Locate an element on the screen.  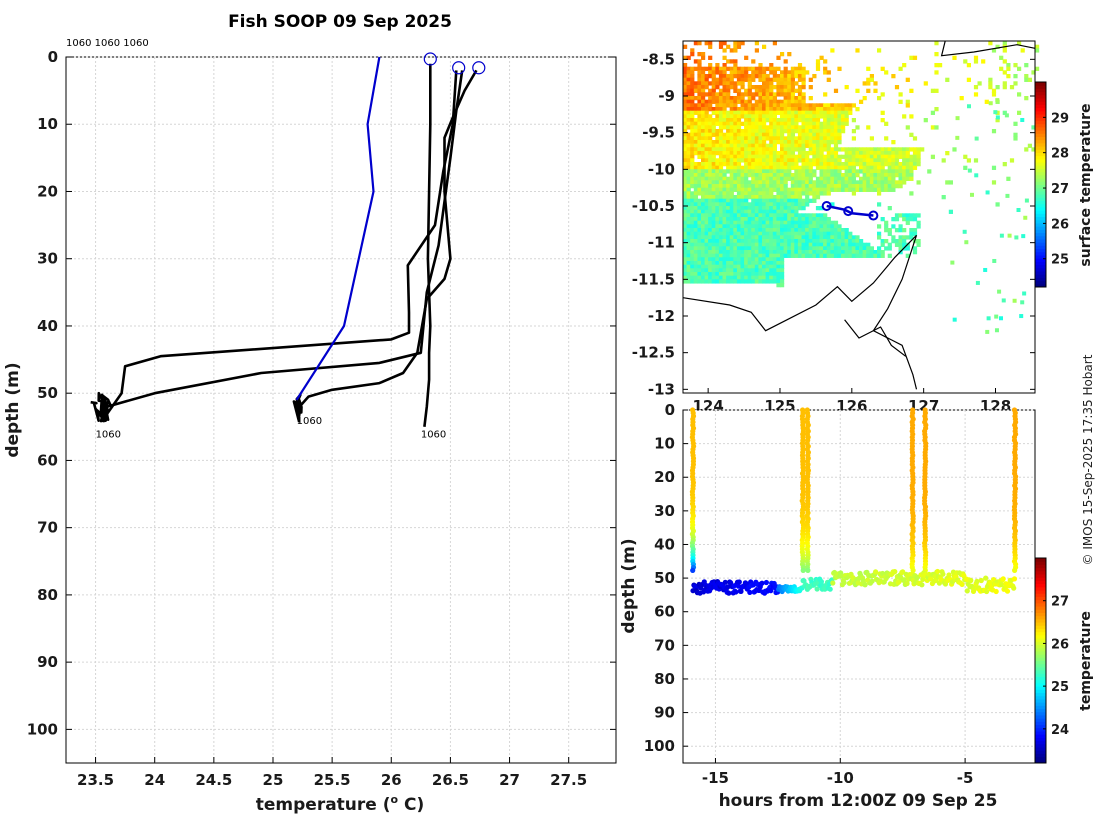
map-y-tick-label: -10 is located at coordinates (661, 169).